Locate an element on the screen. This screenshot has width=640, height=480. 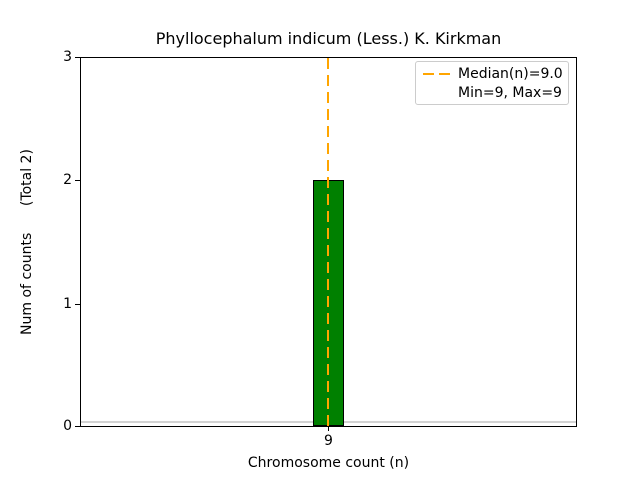
x-axis-label: Chromosome count (n) is located at coordinates (328, 463).